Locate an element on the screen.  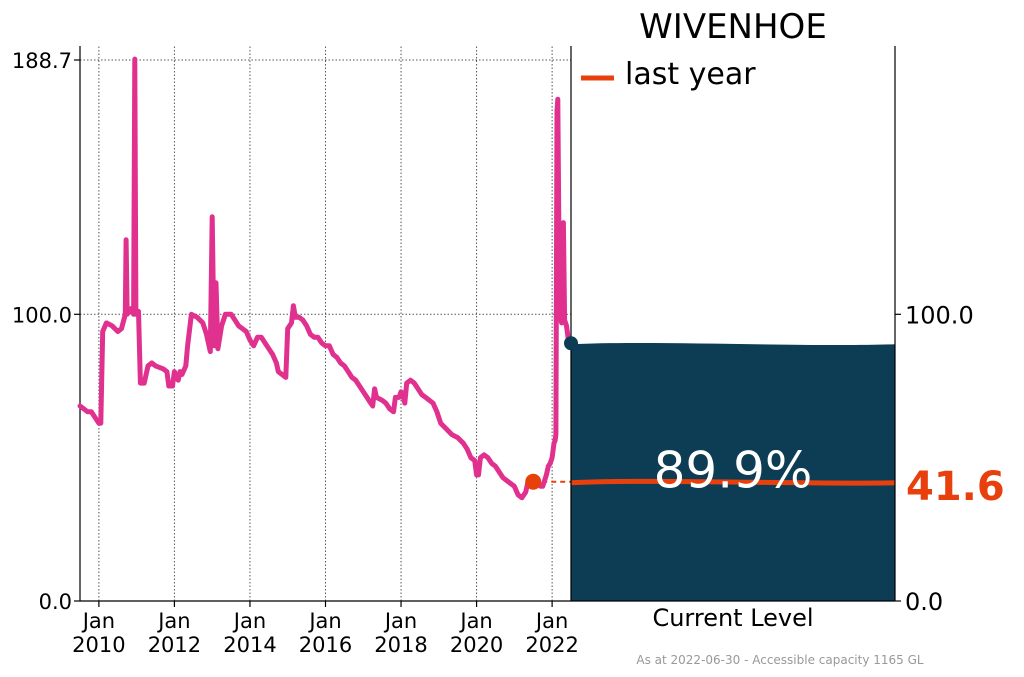
x-tick-label-year-1: 2012 is located at coordinates (174, 645).